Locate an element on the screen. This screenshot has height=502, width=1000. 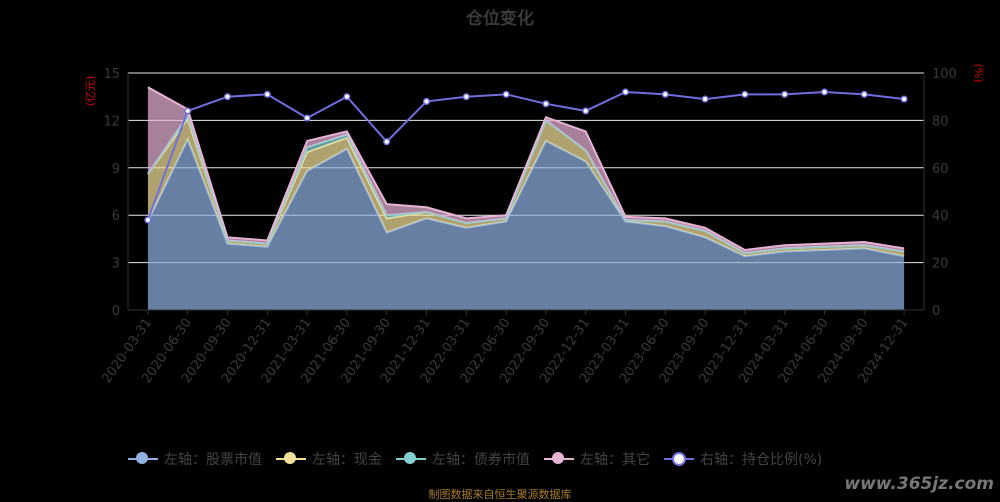
legend-item-cash: 左轴：现金 is located at coordinates (329, 459).